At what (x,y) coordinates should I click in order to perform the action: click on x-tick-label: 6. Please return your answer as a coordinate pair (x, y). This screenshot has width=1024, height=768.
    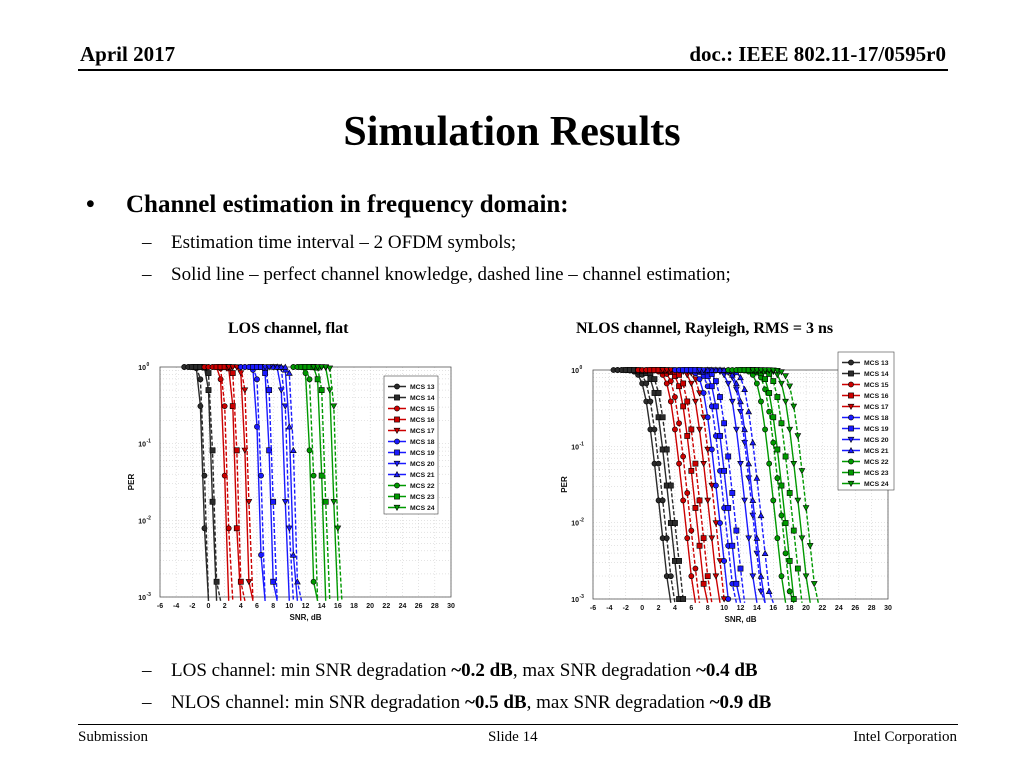
    Looking at the image, I should click on (257, 606).